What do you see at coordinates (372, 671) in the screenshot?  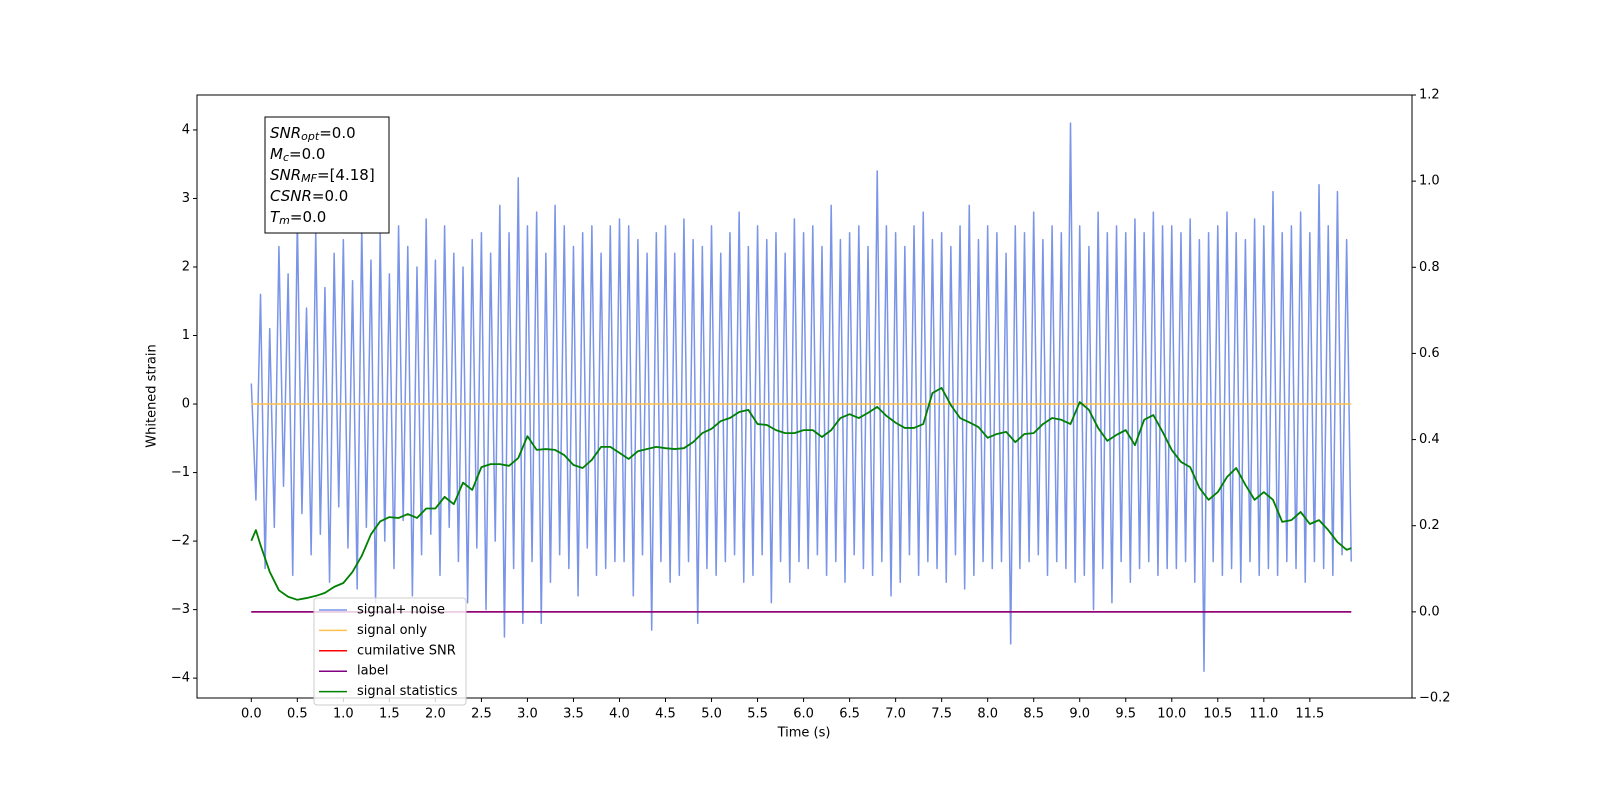 I see `legend-label: label` at bounding box center [372, 671].